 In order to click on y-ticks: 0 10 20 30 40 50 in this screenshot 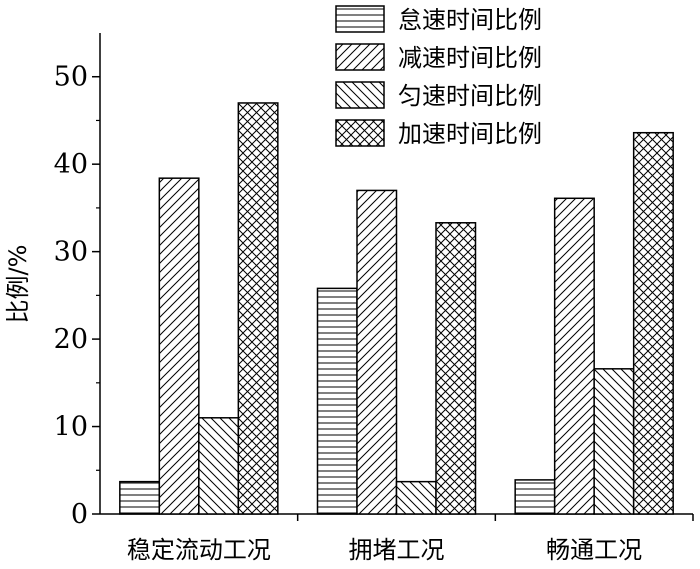, I will do `click(77, 296)`.